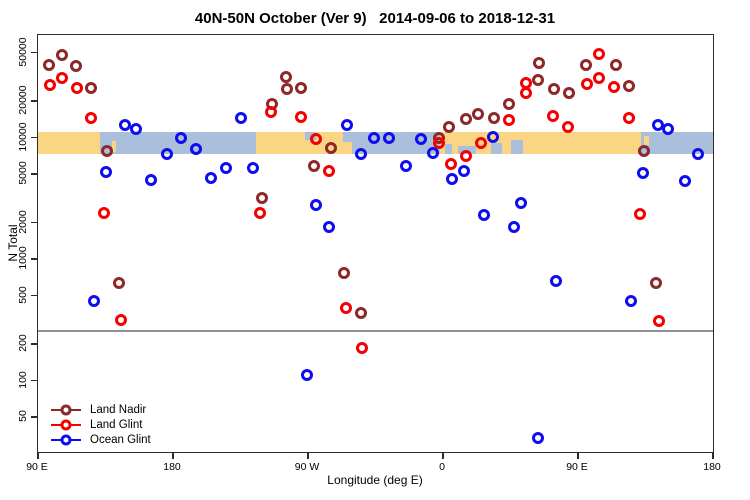 The height and width of the screenshot is (500, 750). Describe the element at coordinates (442, 467) in the screenshot. I see `x-tick-label: 0` at that location.